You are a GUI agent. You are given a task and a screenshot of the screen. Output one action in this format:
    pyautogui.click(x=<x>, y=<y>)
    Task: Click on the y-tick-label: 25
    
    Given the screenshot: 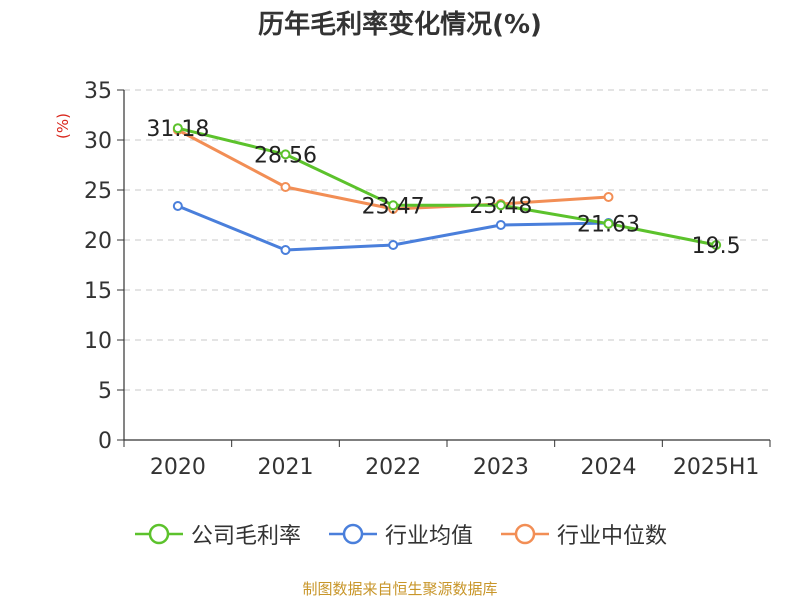 What is the action you would take?
    pyautogui.click(x=98, y=191)
    